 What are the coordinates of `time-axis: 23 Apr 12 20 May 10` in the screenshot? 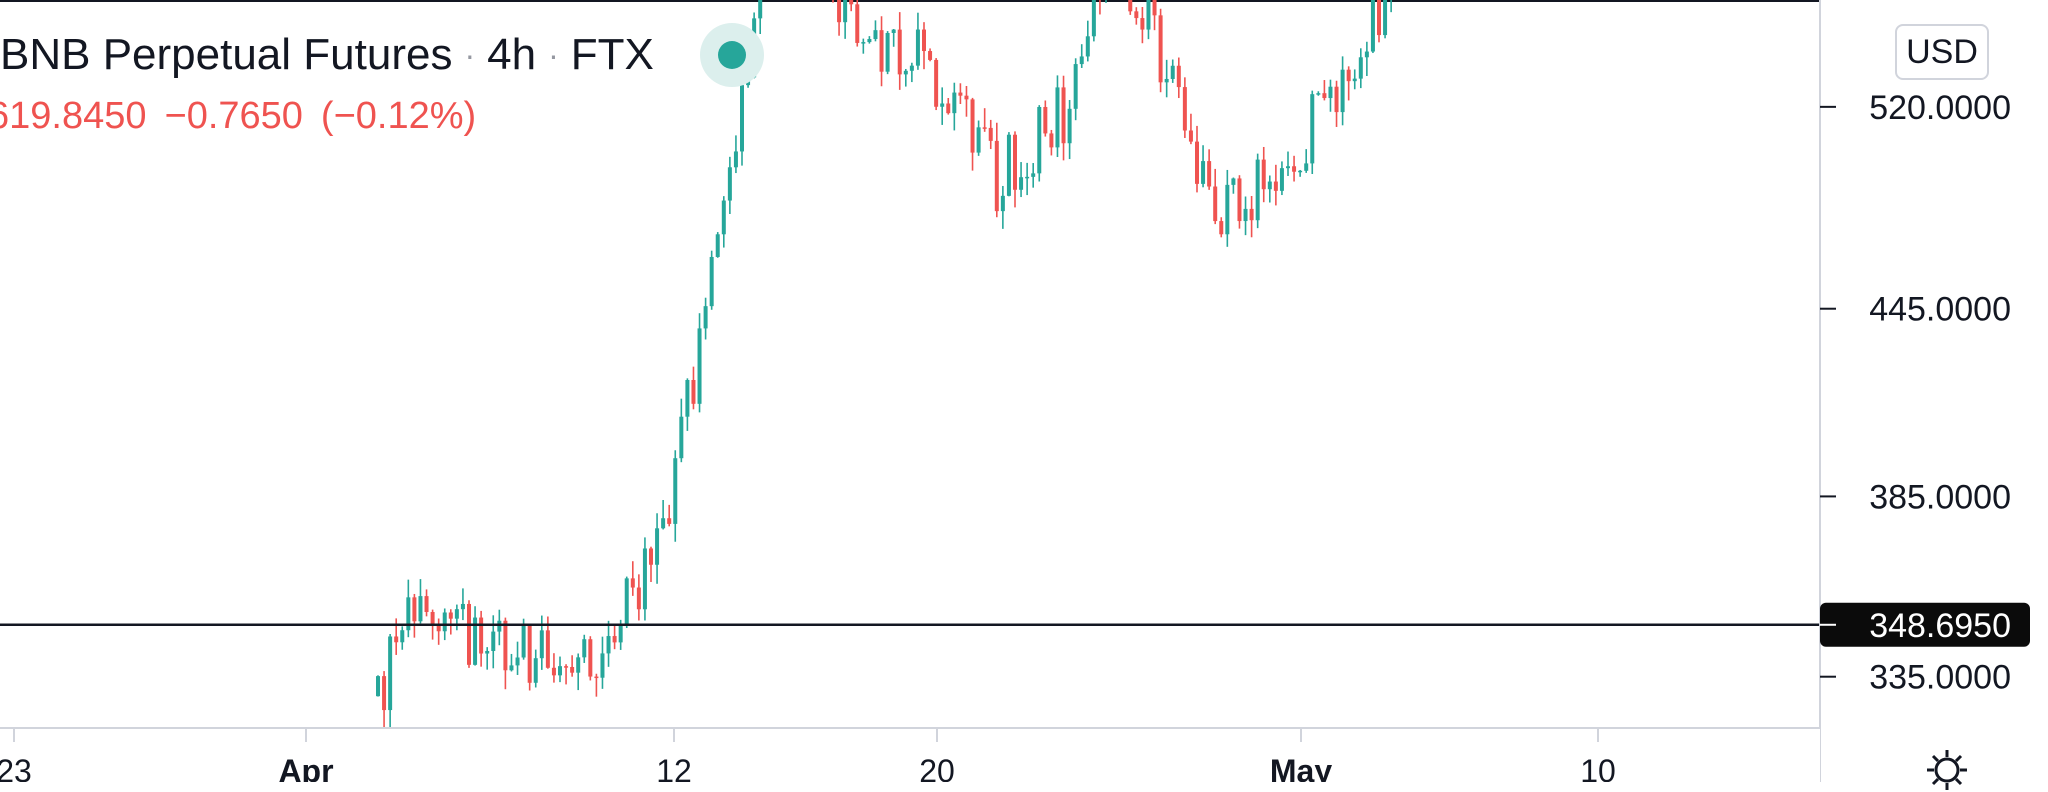 It's located at (808, 755).